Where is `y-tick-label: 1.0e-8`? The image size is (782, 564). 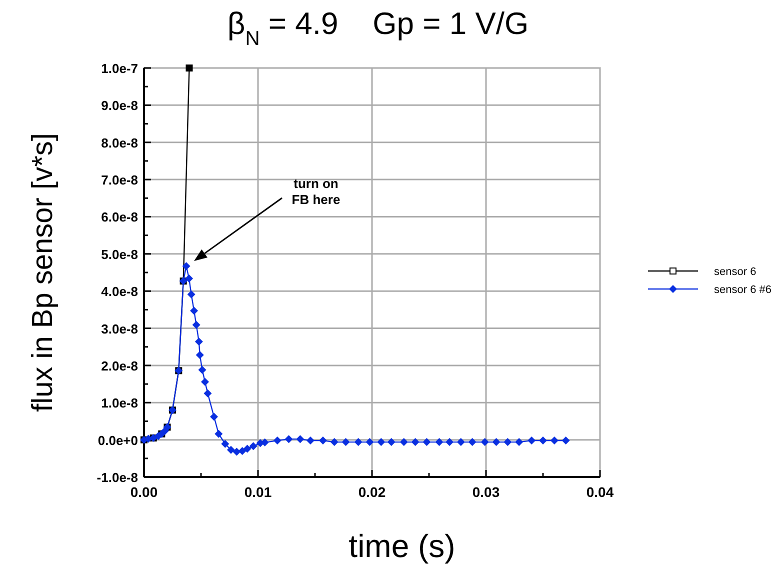 y-tick-label: 1.0e-8 is located at coordinates (119, 403).